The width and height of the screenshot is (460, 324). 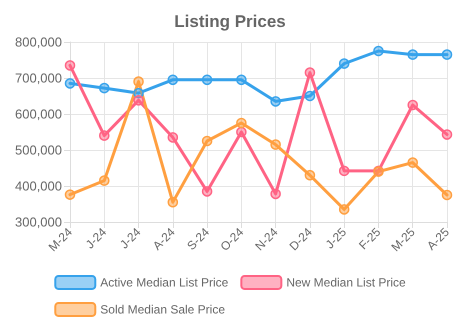 I want to click on legend-label: Sold Median Sale Price, so click(x=163, y=309).